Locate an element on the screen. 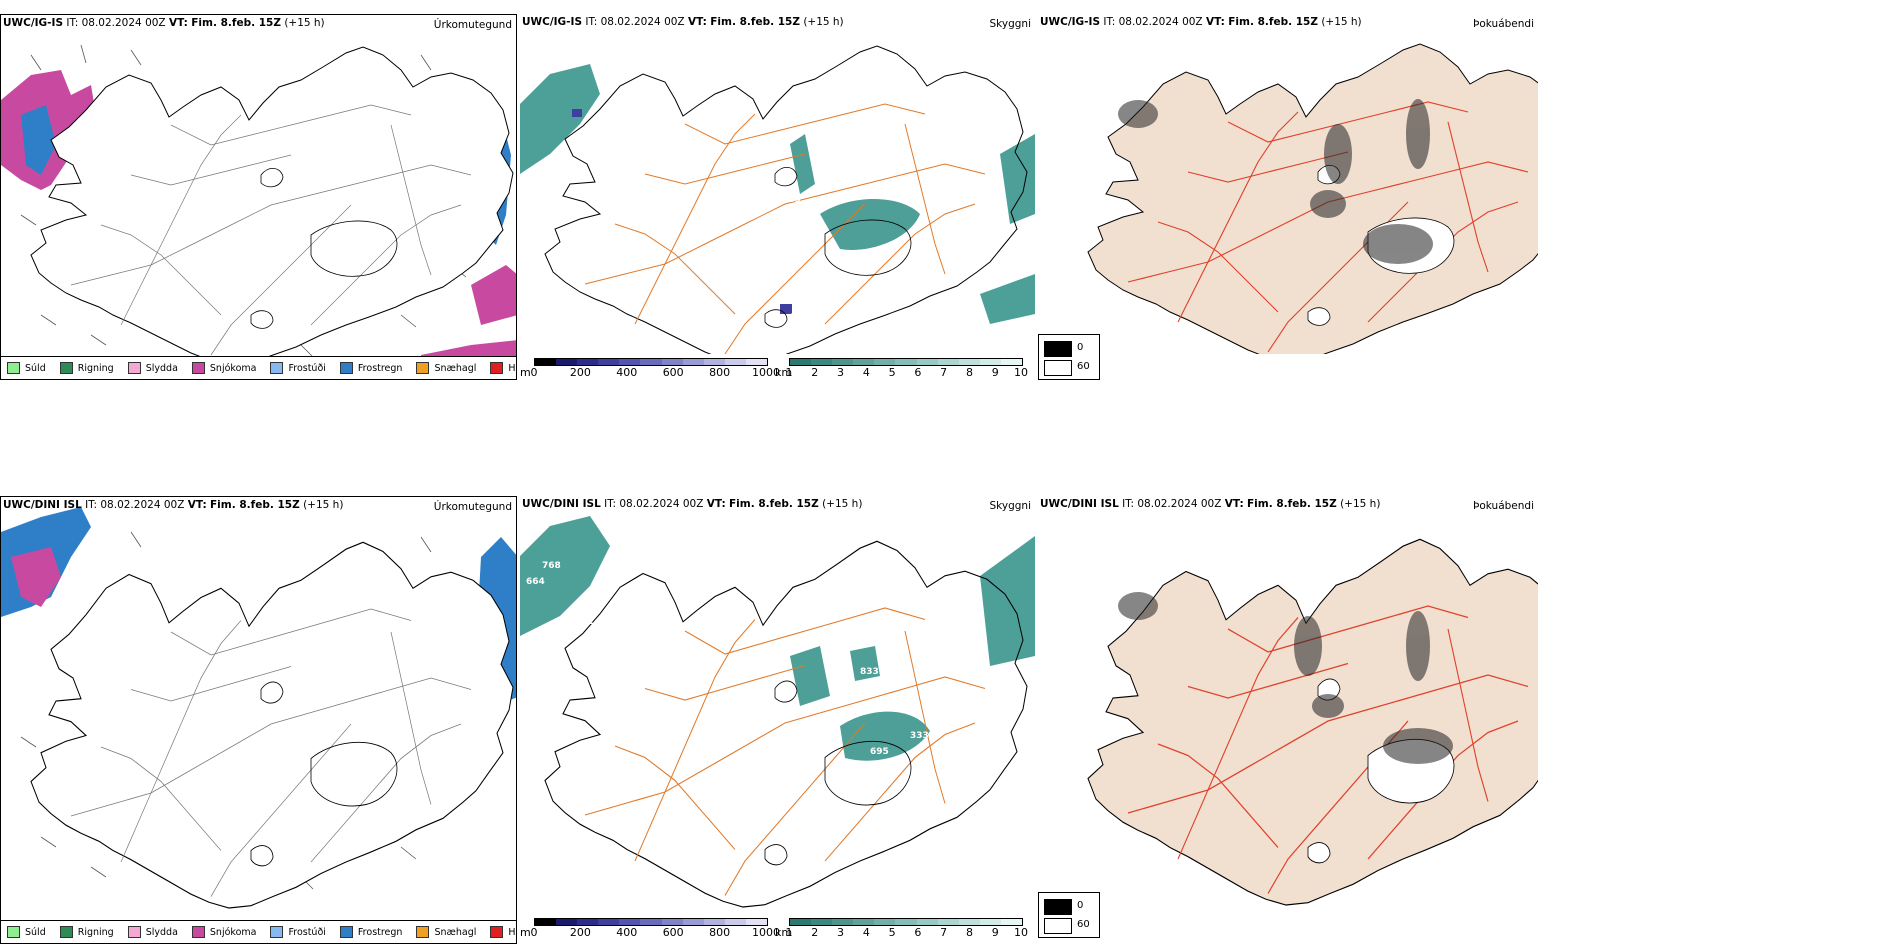 The width and height of the screenshot is (1900, 950). colorbar-tick: 800 is located at coordinates (720, 372).